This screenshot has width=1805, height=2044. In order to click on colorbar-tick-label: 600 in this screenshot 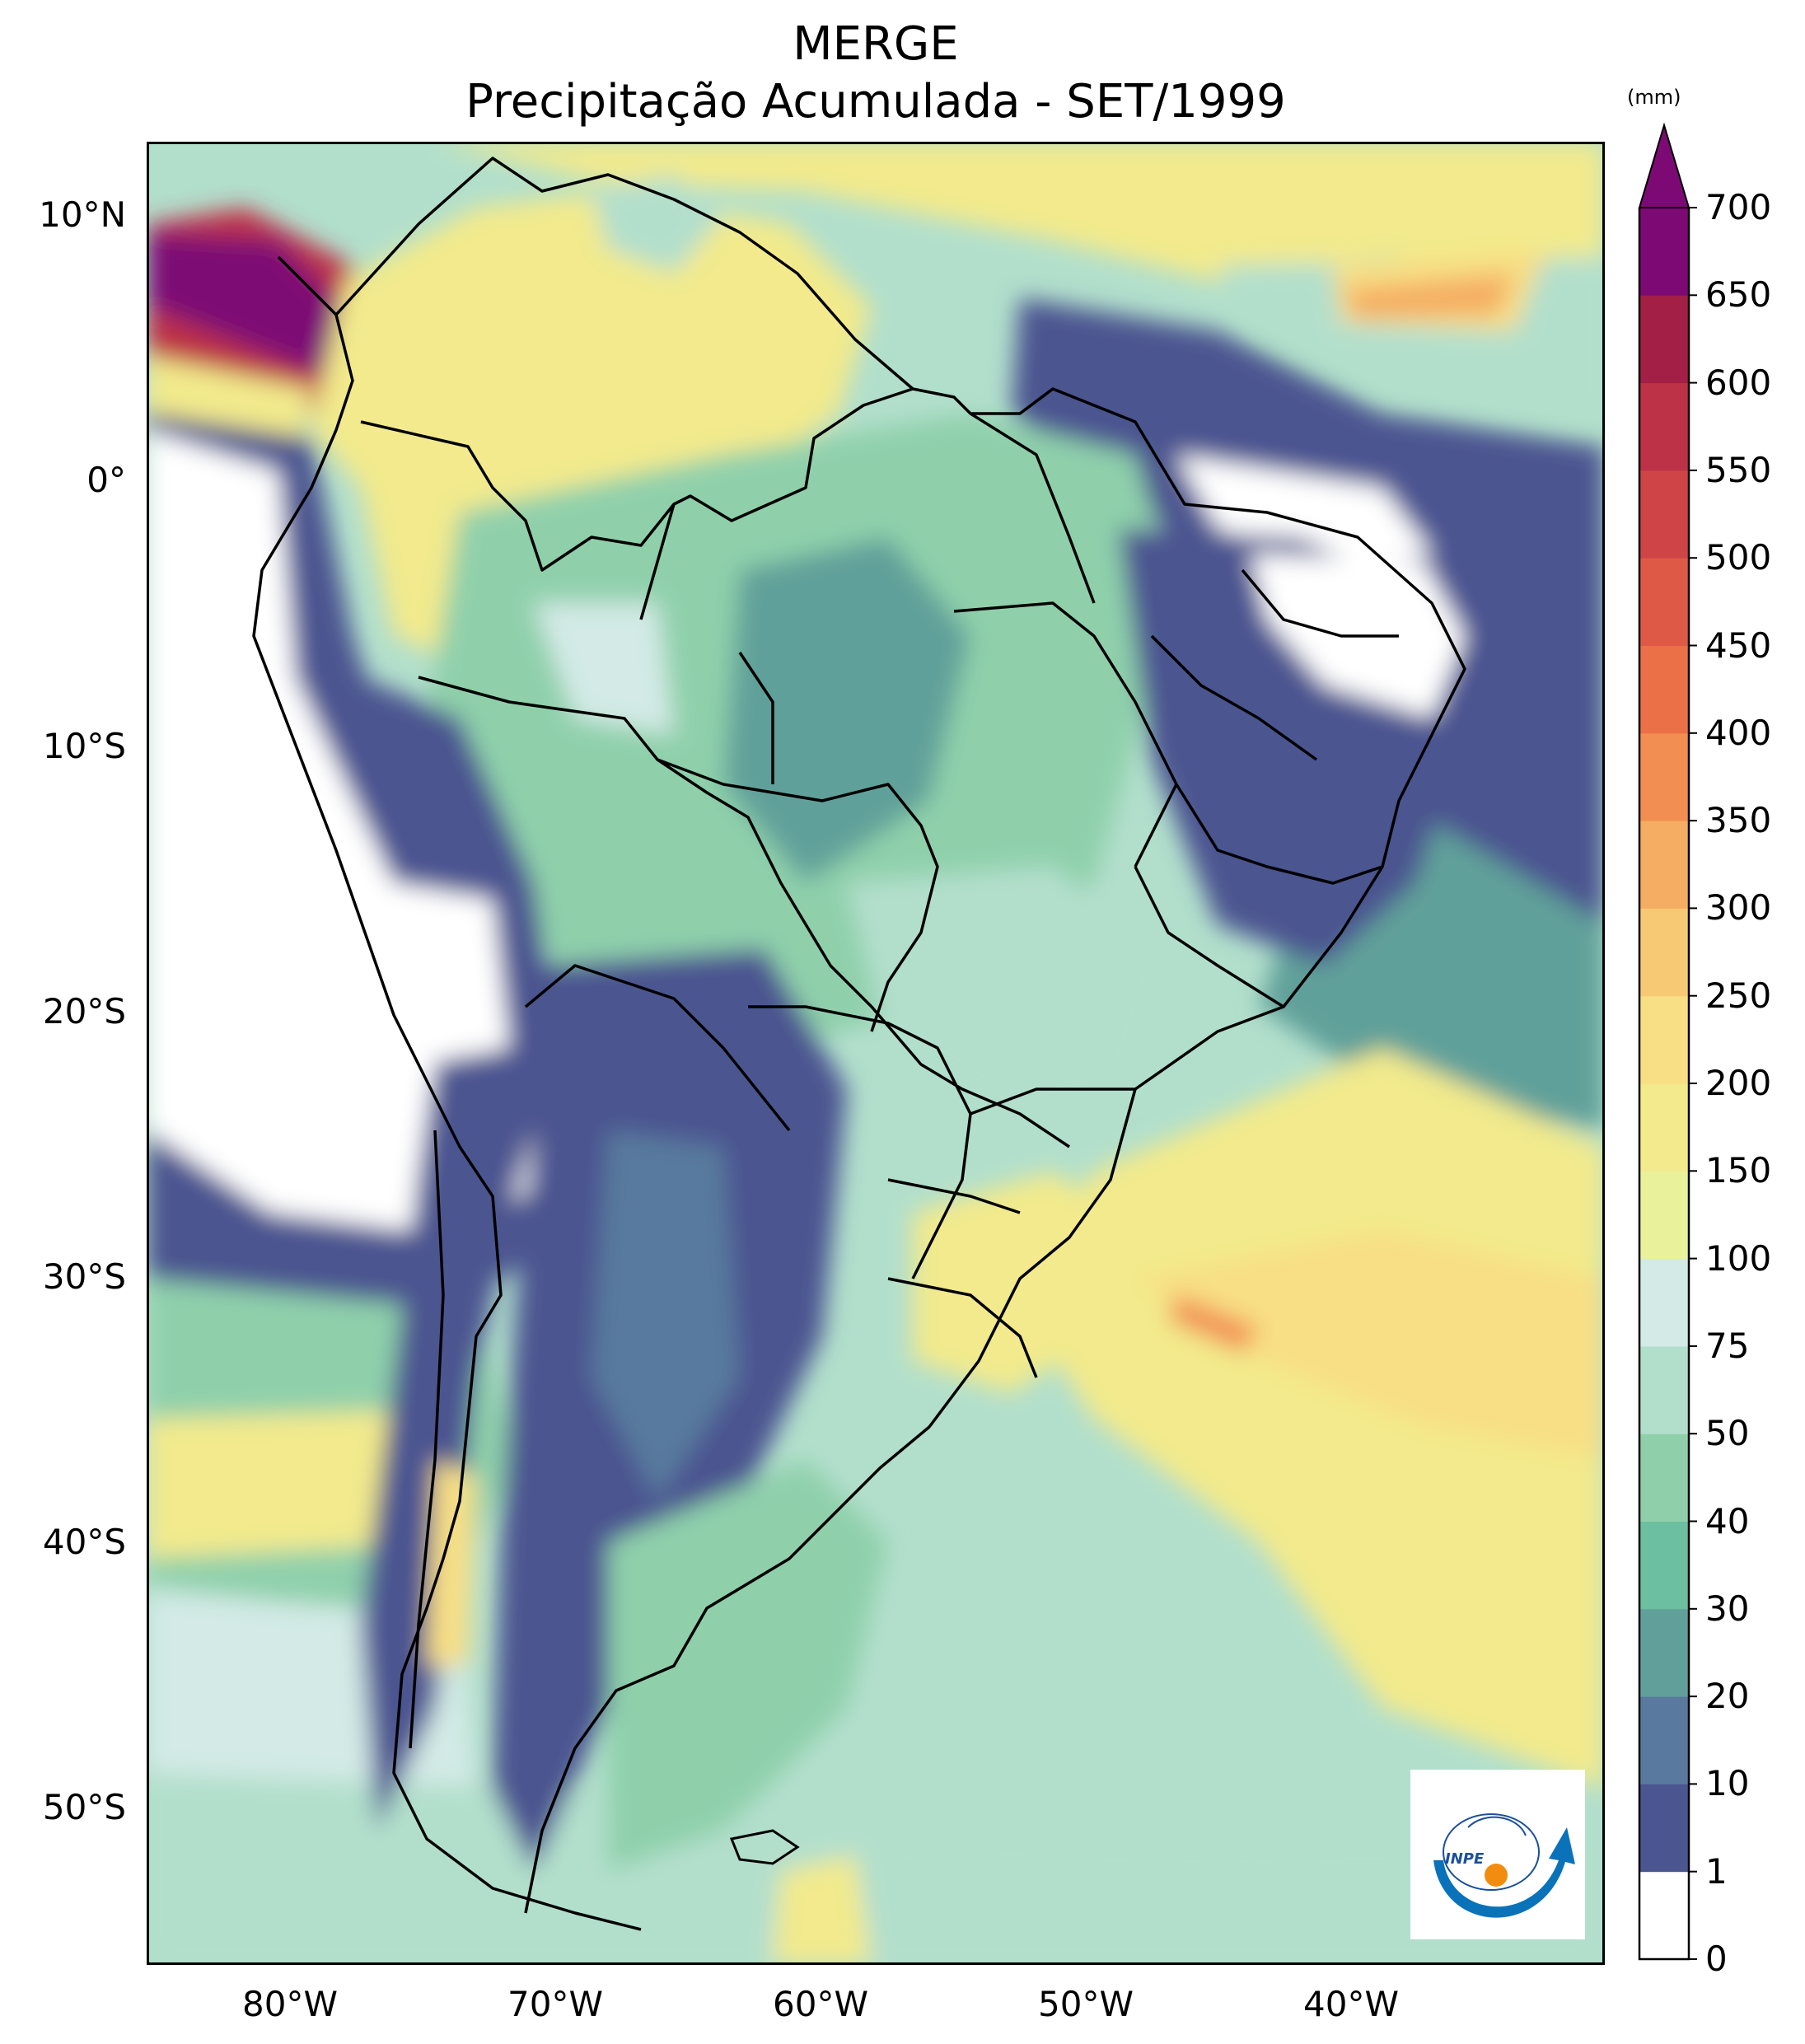, I will do `click(1738, 382)`.